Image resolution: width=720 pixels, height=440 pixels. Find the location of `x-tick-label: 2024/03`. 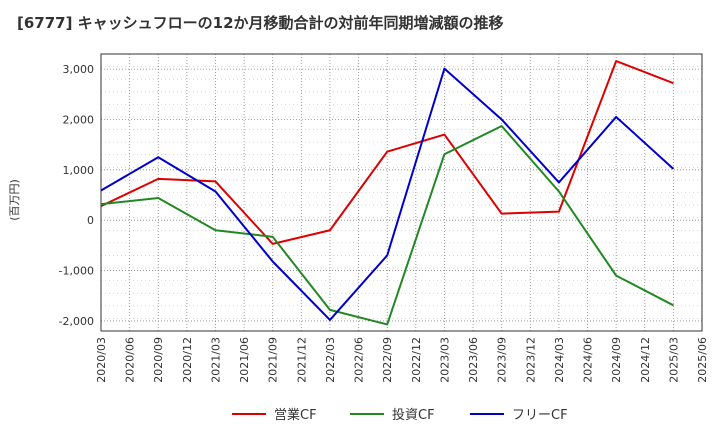

x-tick-label: 2024/03 is located at coordinates (559, 360).